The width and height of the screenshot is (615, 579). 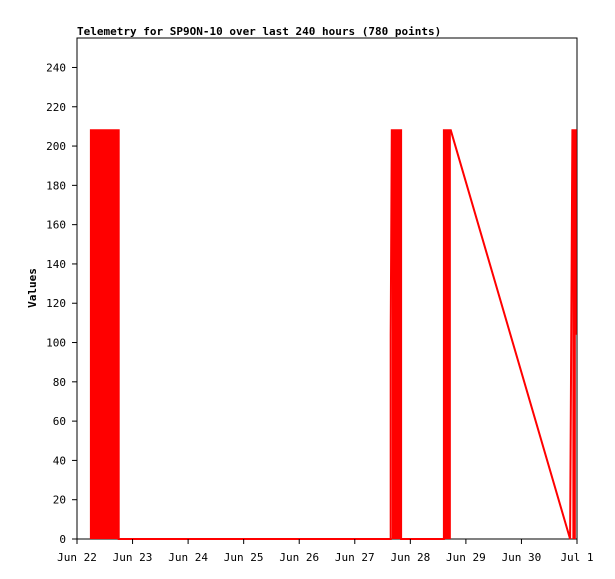 I want to click on x-tick-label: Jun 22, so click(x=77, y=557).